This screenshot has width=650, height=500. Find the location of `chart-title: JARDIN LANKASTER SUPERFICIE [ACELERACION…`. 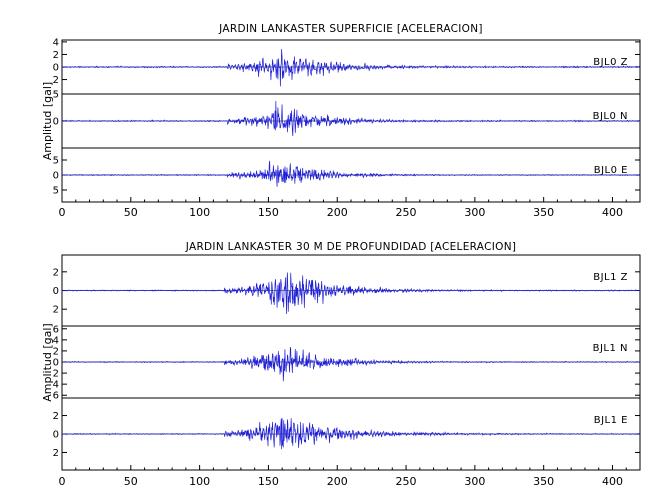

chart-title: JARDIN LANKASTER SUPERFICIE [ACELERACION… is located at coordinates (350, 29).